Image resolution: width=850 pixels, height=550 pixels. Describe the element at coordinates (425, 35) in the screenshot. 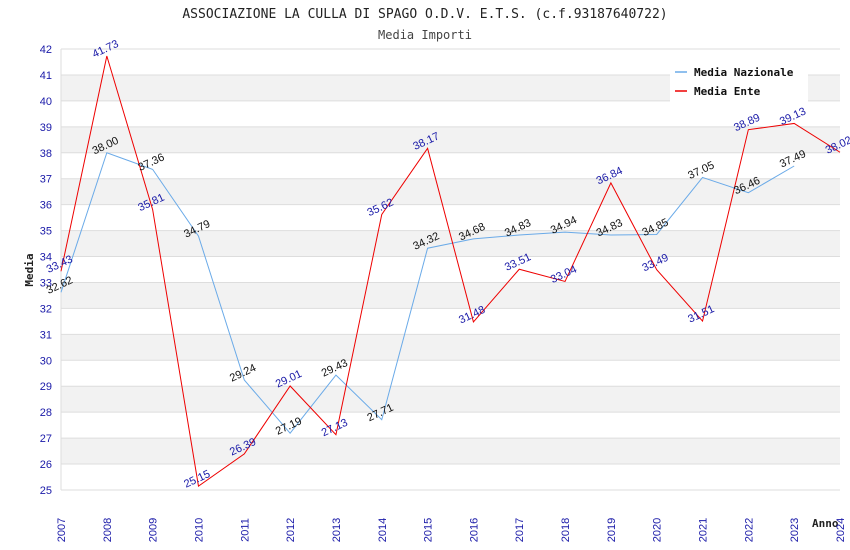

I see `chart-subtitle: Media Importi` at that location.